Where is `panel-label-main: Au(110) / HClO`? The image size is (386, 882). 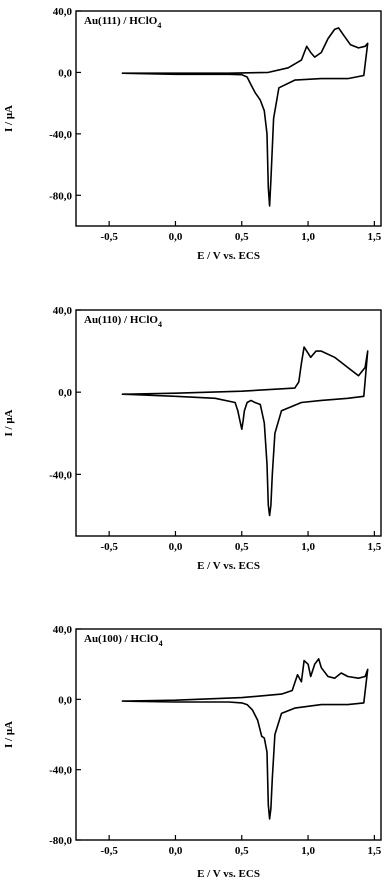
panel-label-main: Au(110) / HClO is located at coordinates (121, 320).